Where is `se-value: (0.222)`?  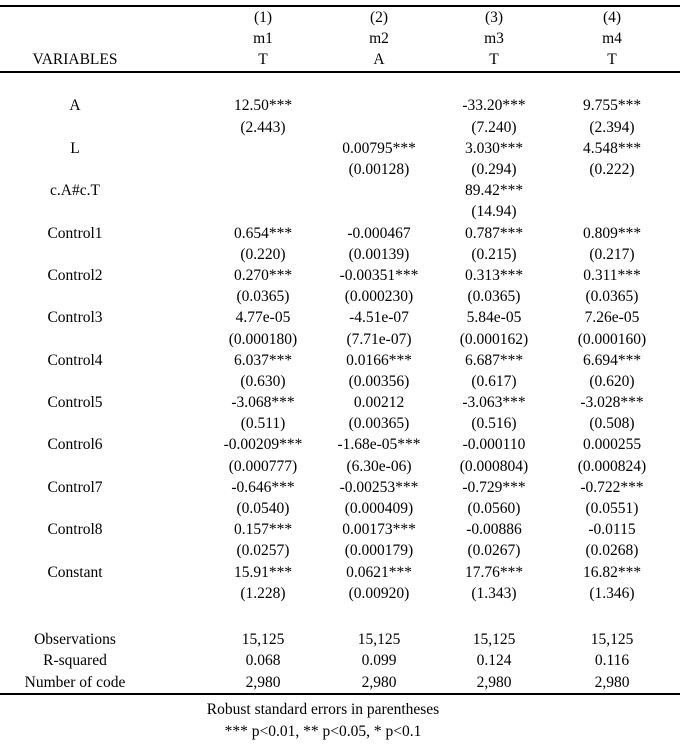 se-value: (0.222) is located at coordinates (612, 170).